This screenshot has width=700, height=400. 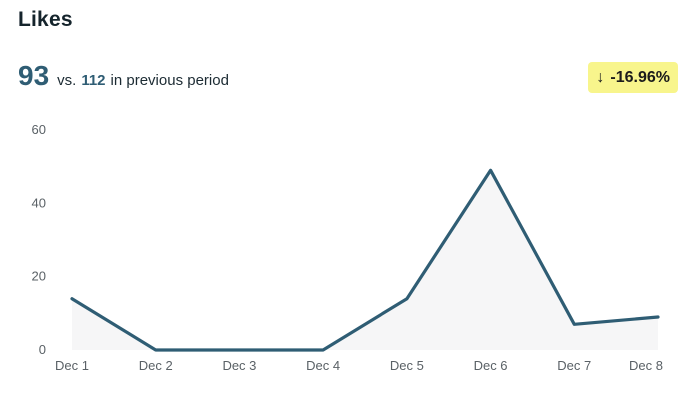 I want to click on arrow-down-icon: ↓, so click(x=600, y=77).